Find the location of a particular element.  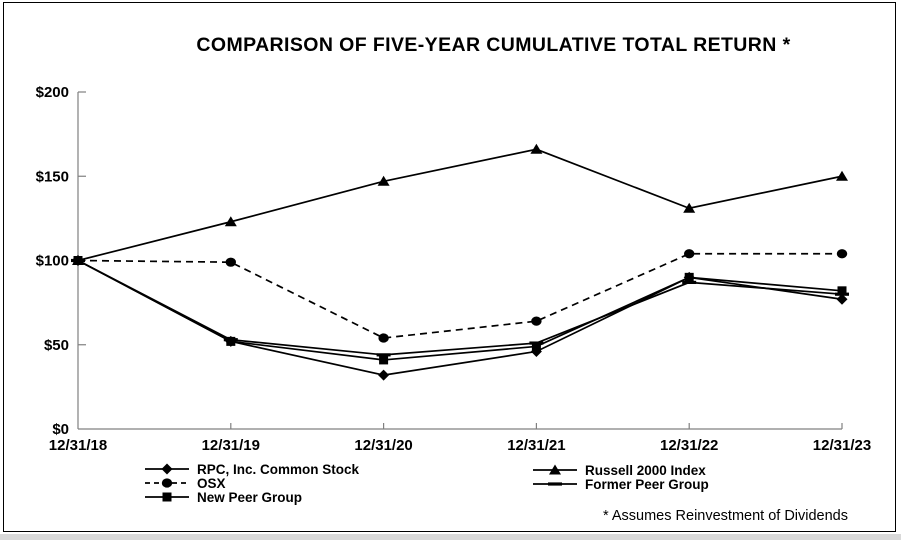

x-tick-label: 12/31/22 is located at coordinates (689, 445).